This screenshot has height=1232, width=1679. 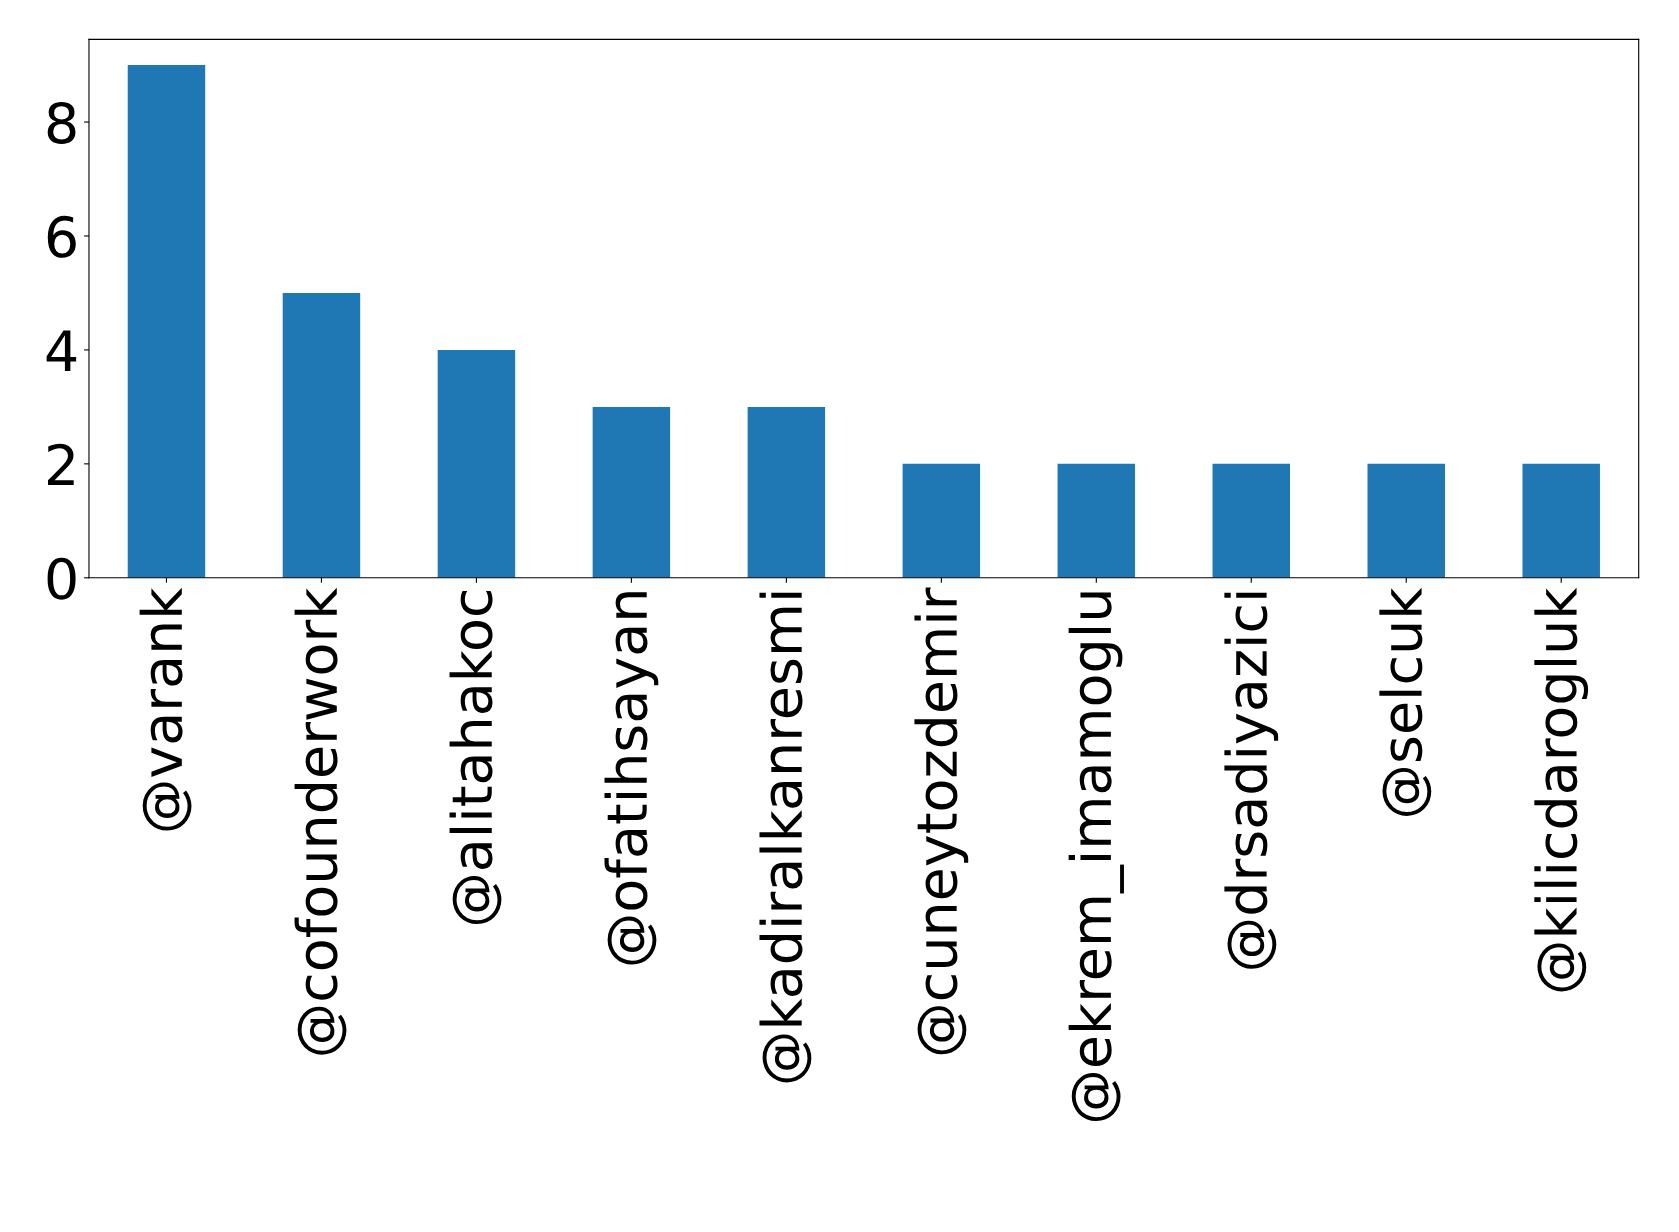 I want to click on x-tick-label: @ekrem_imamoglu, so click(x=1096, y=857).